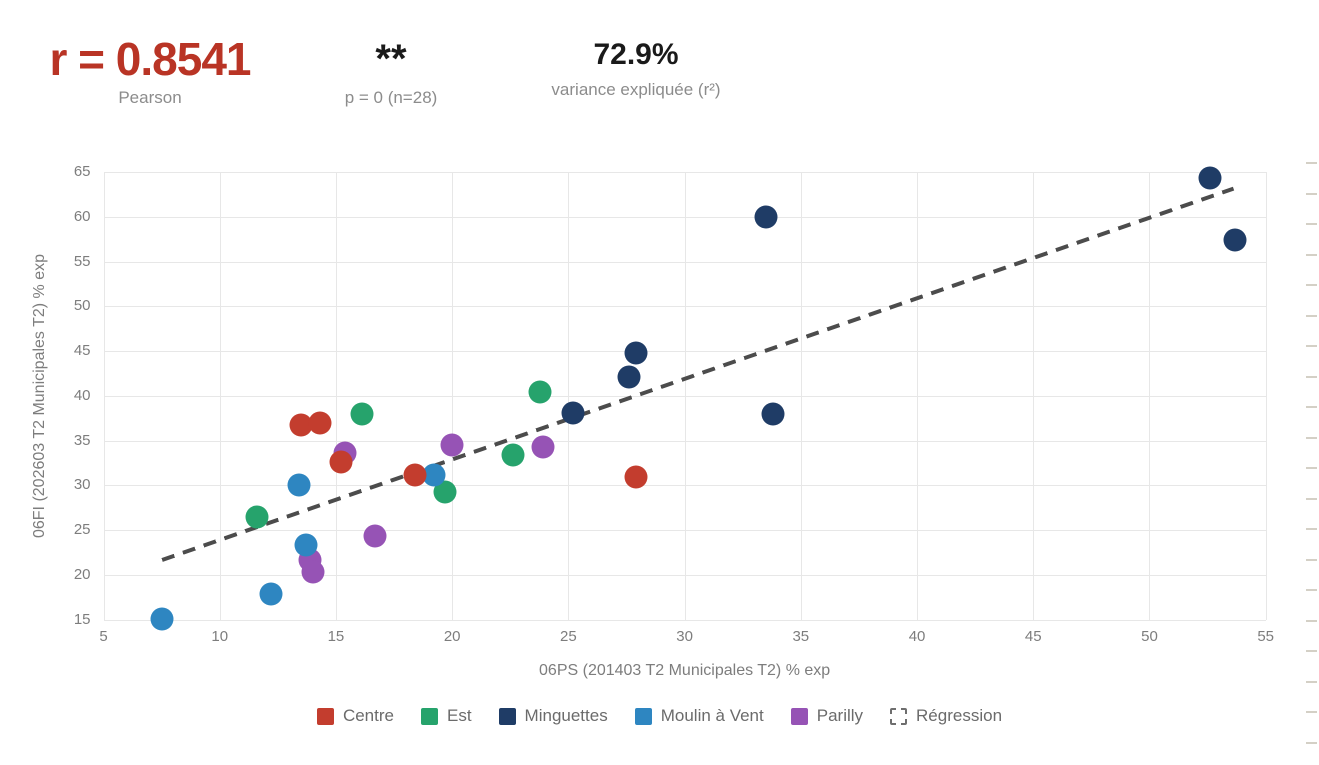  I want to click on legend-label: Est, so click(459, 715).